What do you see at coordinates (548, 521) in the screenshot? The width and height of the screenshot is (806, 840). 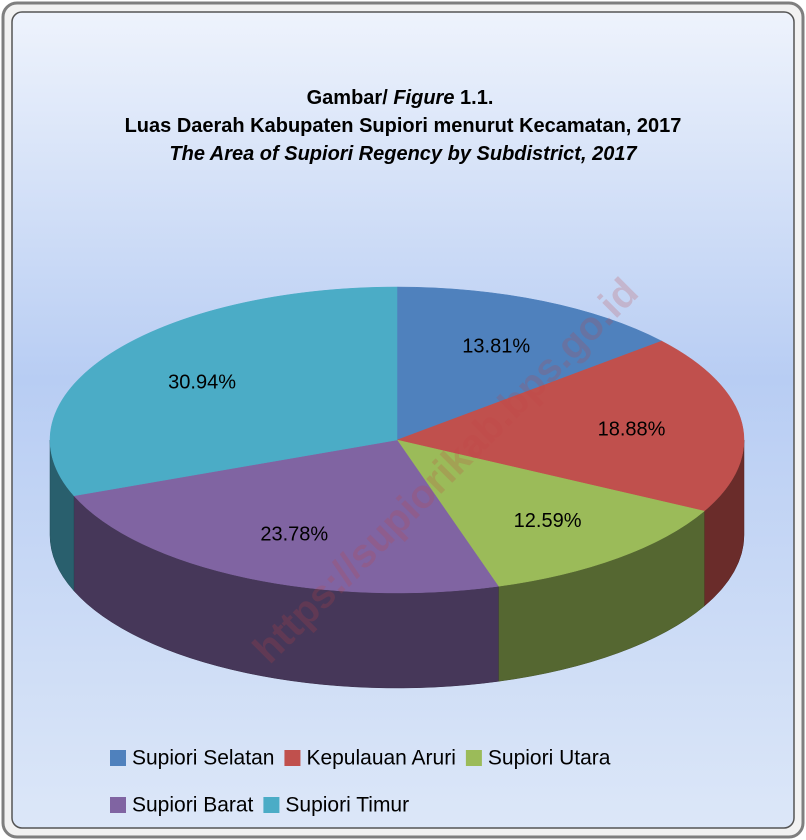 I see `data-label: 12.59%` at bounding box center [548, 521].